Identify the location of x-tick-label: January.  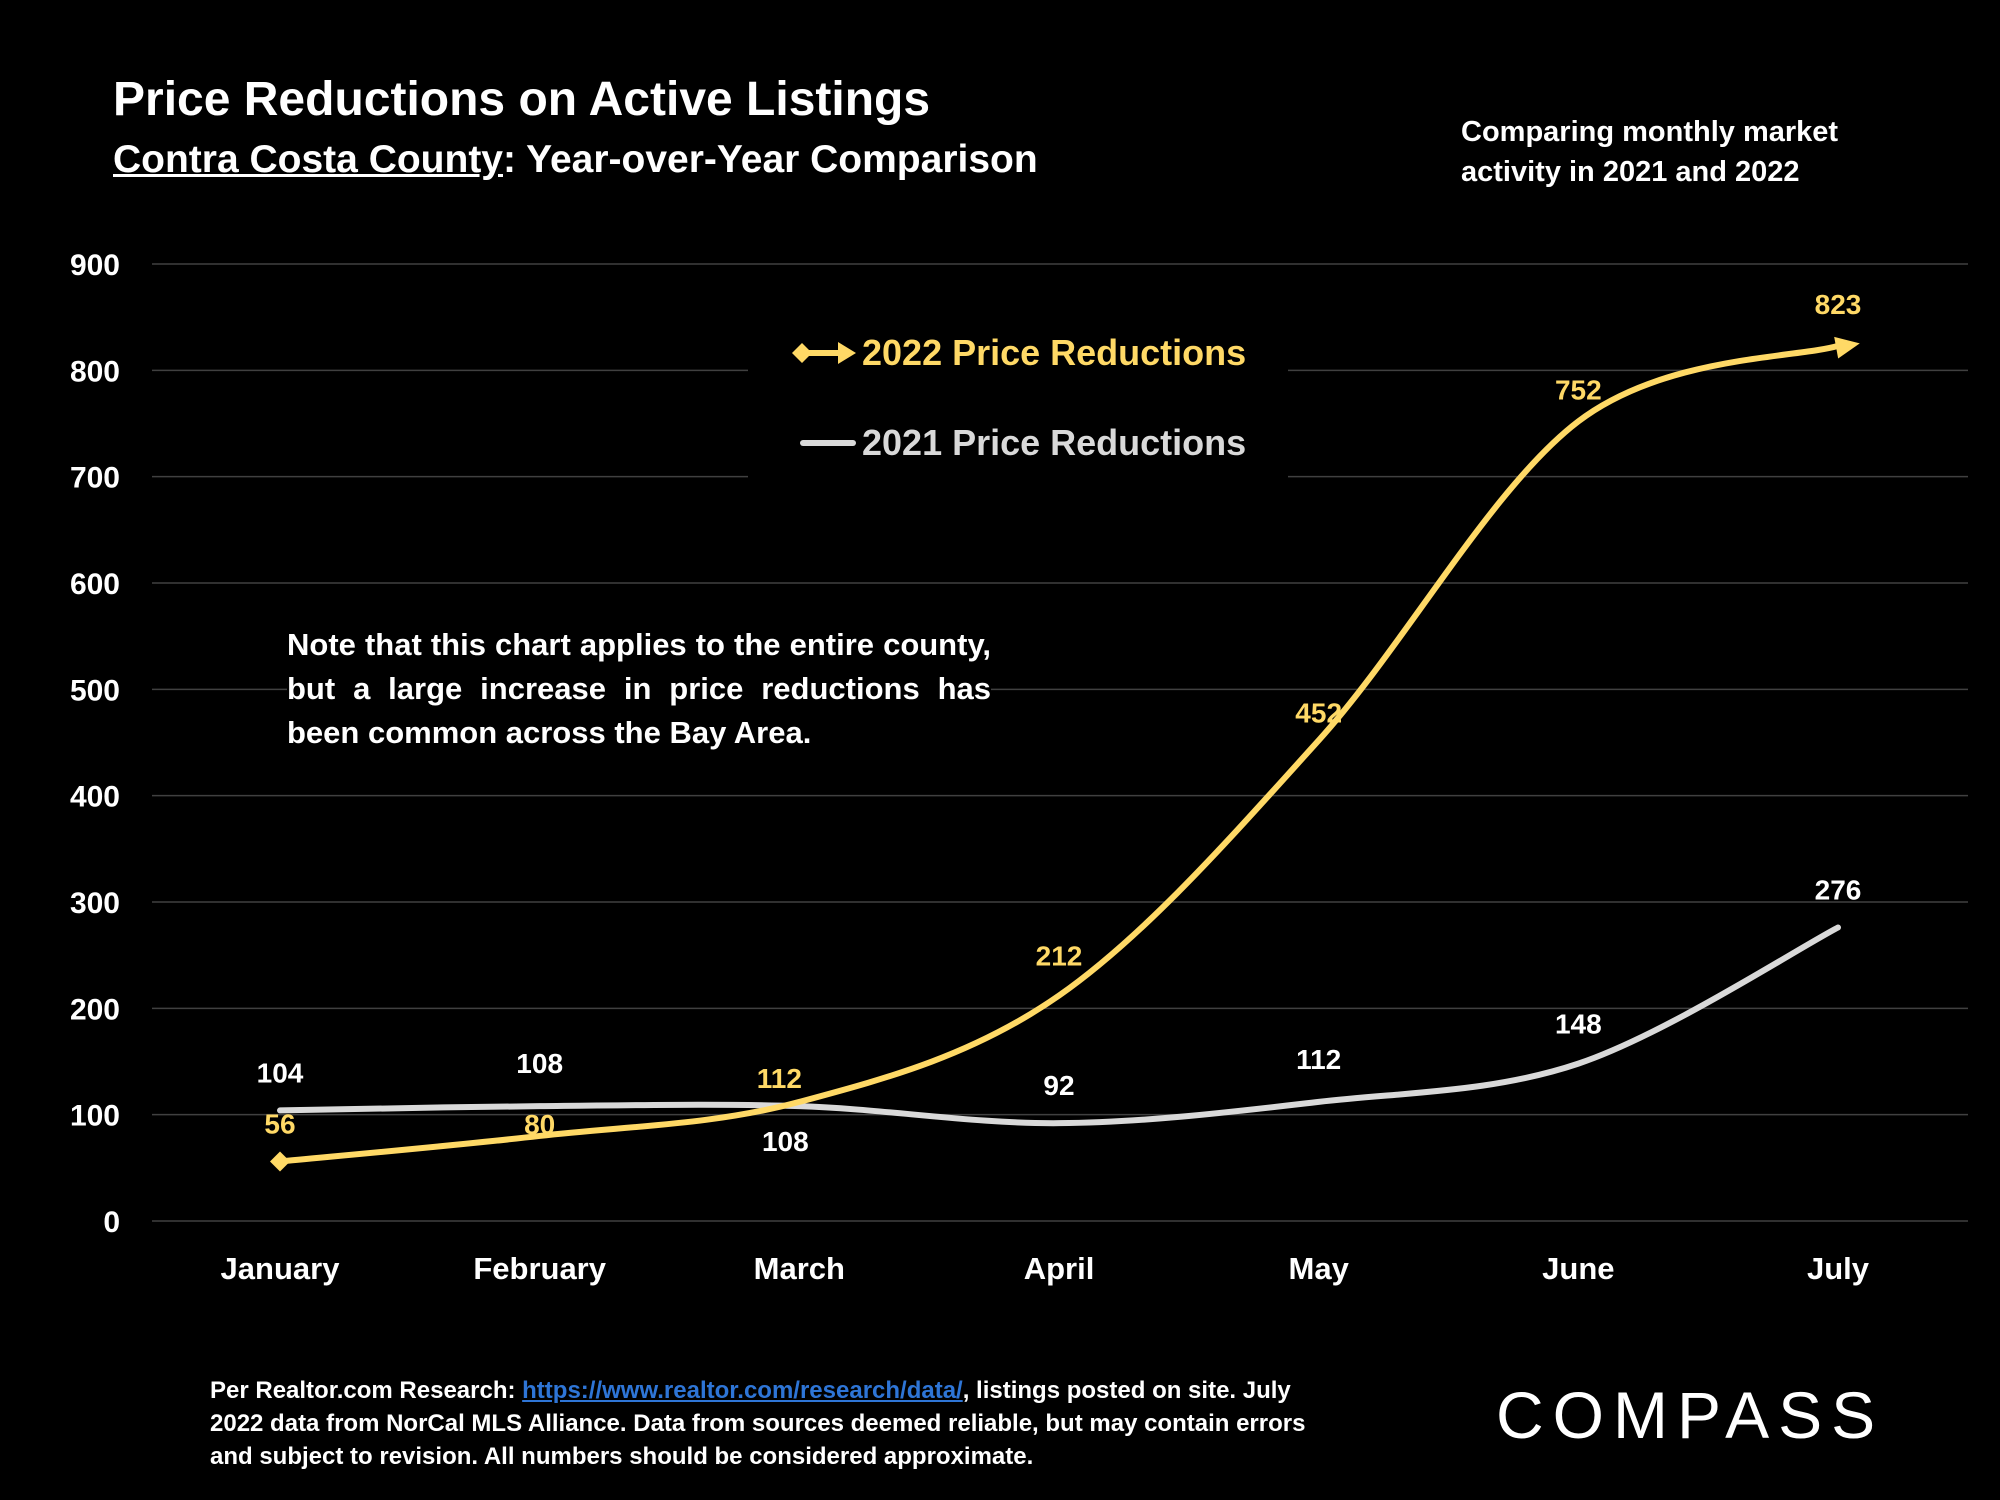
(281, 1268).